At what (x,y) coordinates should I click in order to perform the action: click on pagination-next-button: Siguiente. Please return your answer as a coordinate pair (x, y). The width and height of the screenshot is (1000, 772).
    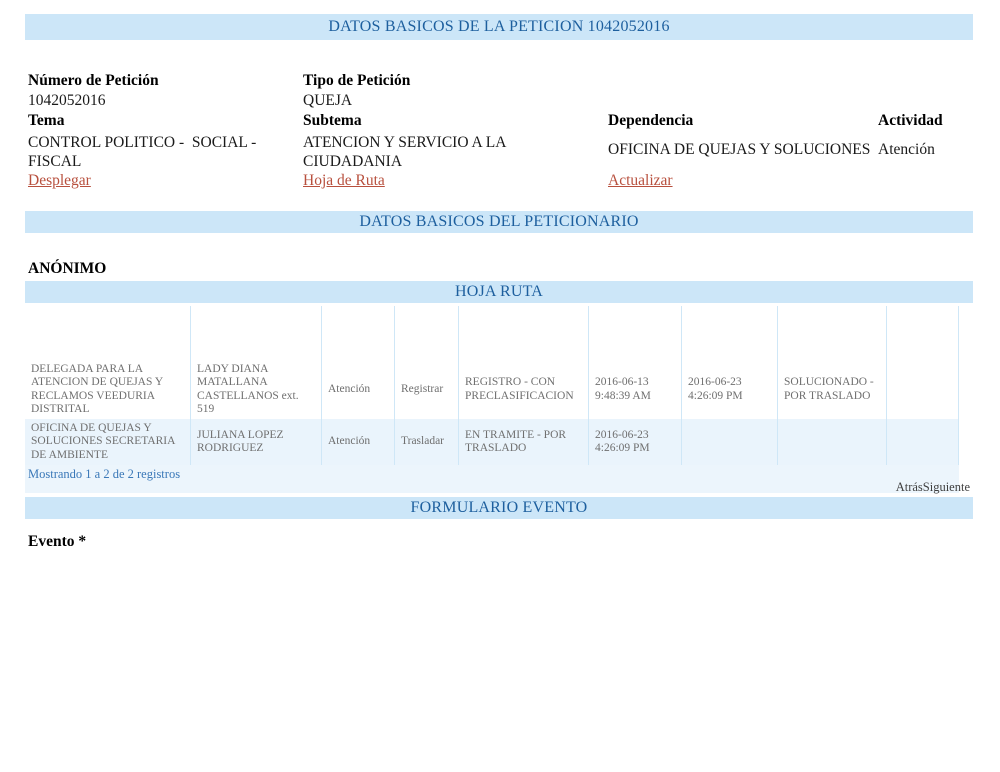
    Looking at the image, I should click on (946, 487).